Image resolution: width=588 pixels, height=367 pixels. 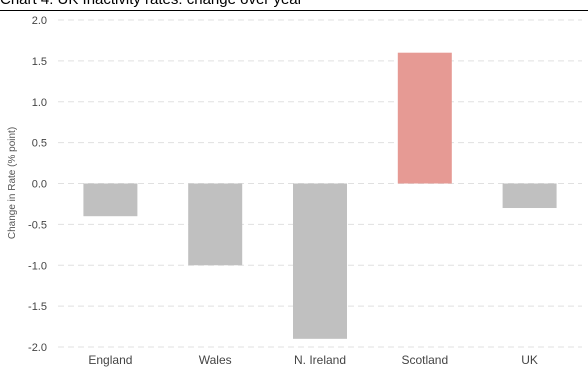 I want to click on y-tick-label: 1.5, so click(x=39, y=62).